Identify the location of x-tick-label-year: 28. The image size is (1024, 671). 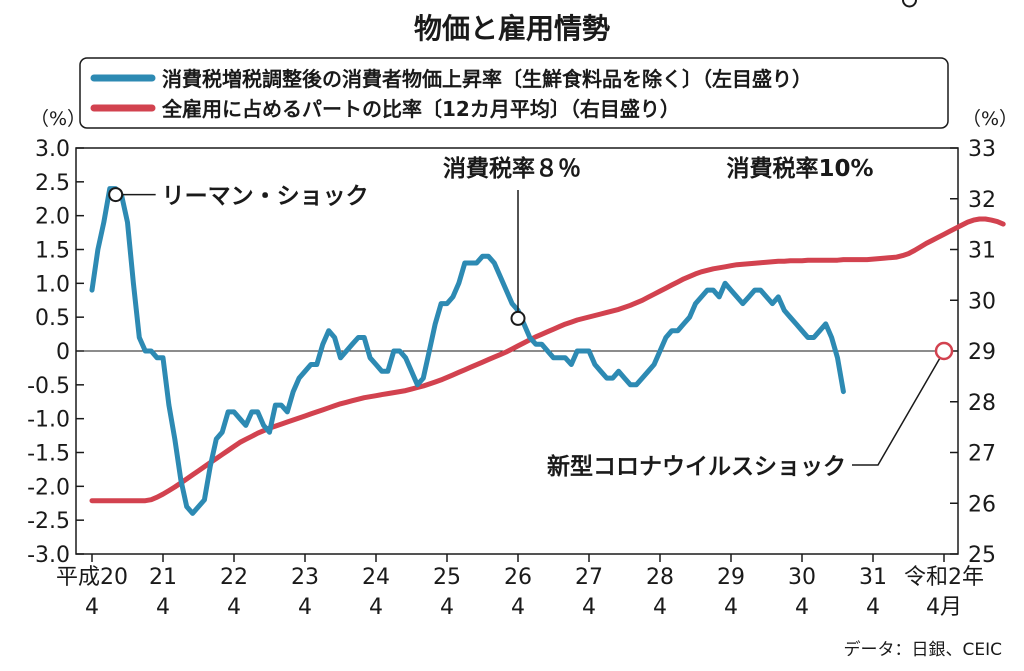
(660, 577).